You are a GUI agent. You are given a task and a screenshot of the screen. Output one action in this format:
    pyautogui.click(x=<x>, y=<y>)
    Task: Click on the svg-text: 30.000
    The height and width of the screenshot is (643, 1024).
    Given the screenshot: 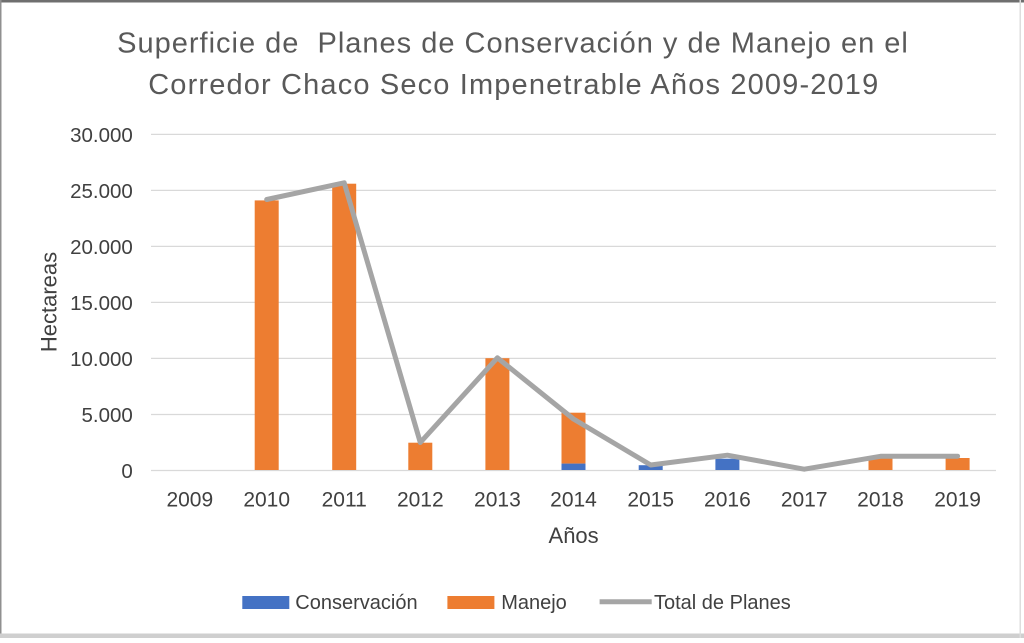 What is the action you would take?
    pyautogui.click(x=101, y=135)
    